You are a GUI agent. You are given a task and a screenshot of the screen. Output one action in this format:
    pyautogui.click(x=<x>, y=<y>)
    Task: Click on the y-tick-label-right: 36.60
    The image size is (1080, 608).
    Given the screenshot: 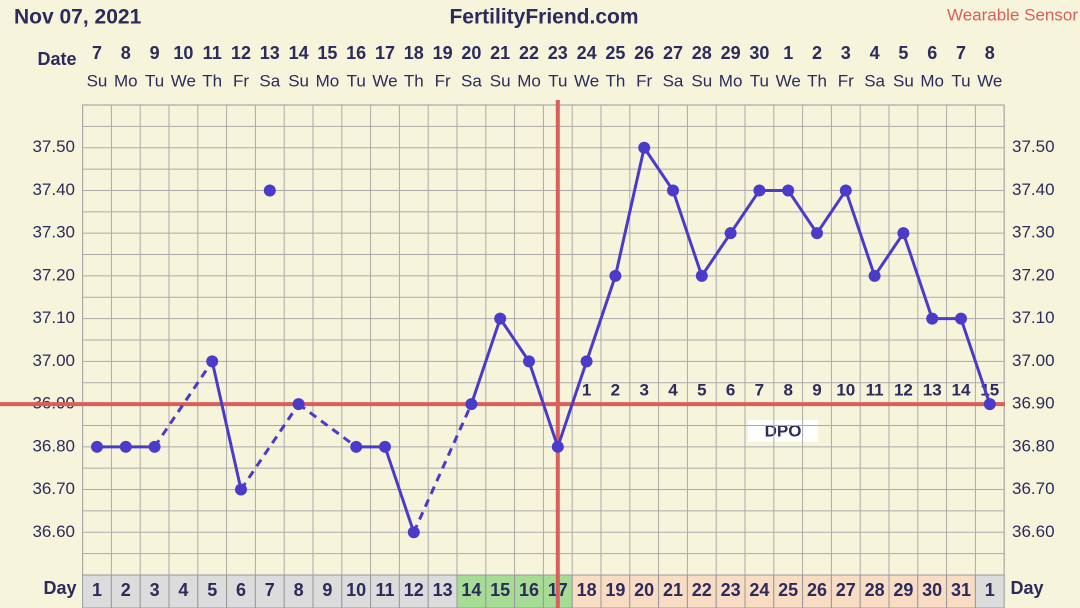 What is the action you would take?
    pyautogui.click(x=1033, y=531)
    